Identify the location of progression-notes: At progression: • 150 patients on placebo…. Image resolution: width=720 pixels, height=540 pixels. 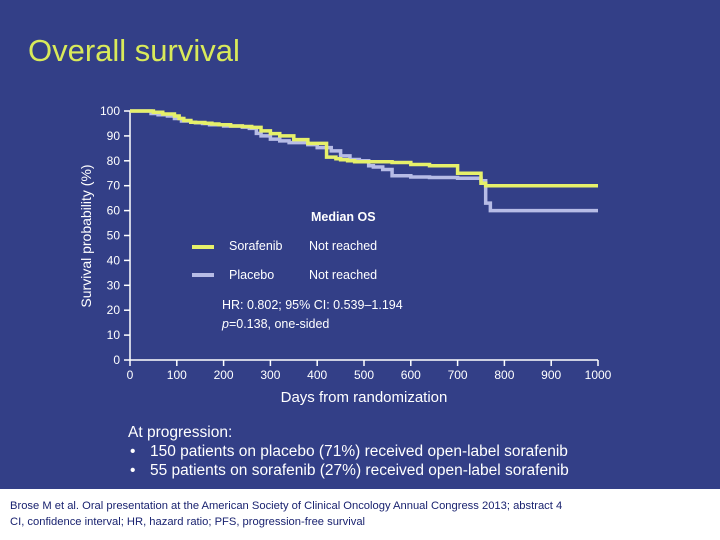
(348, 451).